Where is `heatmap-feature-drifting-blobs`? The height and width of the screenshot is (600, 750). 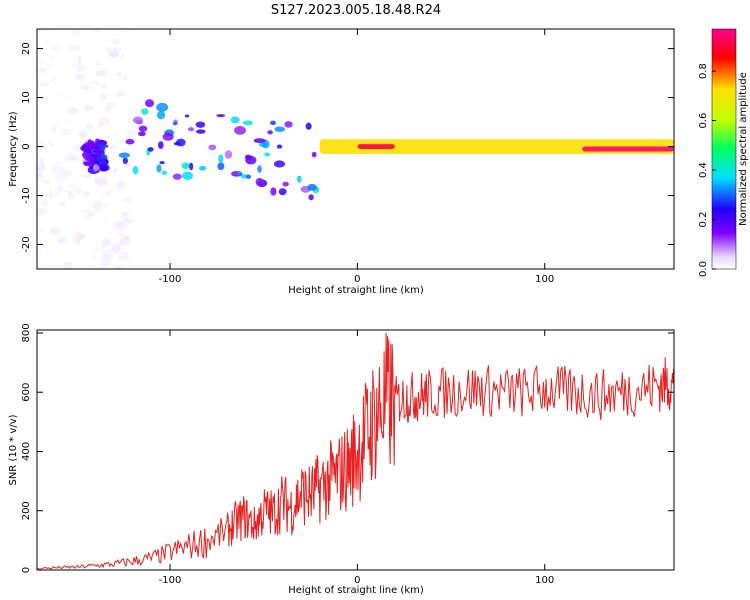 heatmap-feature-drifting-blobs is located at coordinates (219, 150).